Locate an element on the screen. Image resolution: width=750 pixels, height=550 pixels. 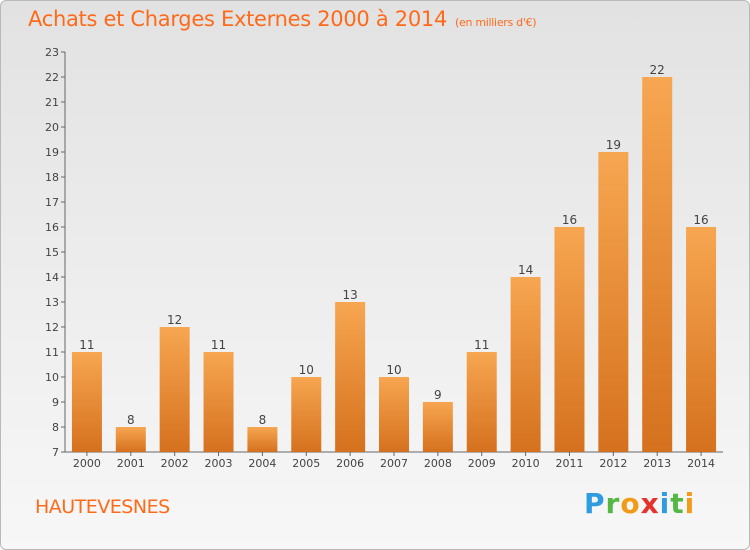
y-tick-label: 13 is located at coordinates (52, 302).